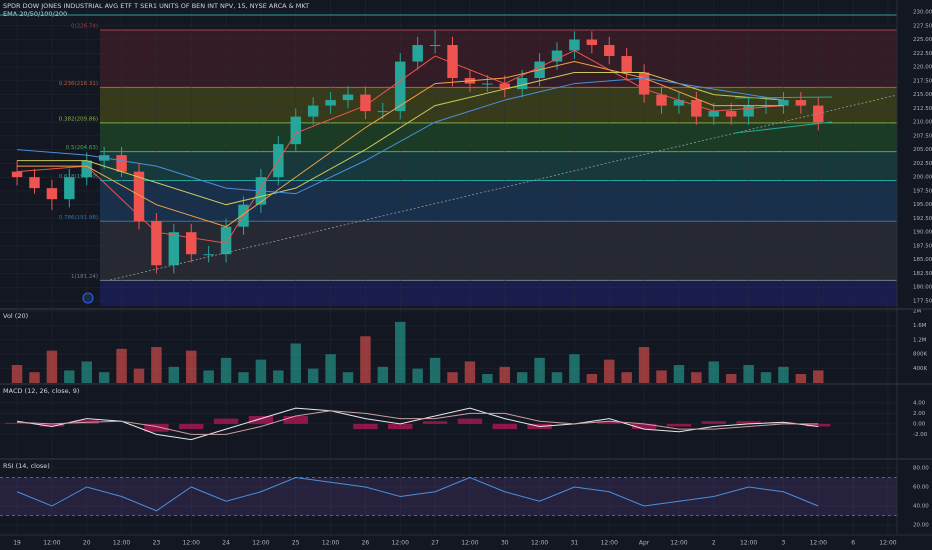 The image size is (932, 550). What do you see at coordinates (41, 391) in the screenshot?
I see `pane-title: MACD (12, 26, close, 9)` at bounding box center [41, 391].